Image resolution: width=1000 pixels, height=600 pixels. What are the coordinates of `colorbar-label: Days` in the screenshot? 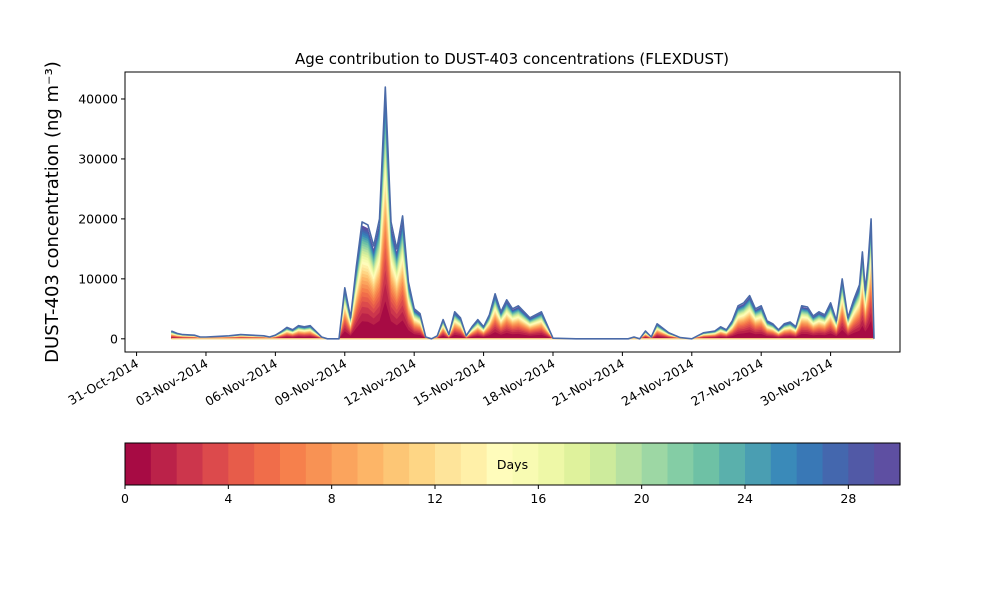 It's located at (512, 464).